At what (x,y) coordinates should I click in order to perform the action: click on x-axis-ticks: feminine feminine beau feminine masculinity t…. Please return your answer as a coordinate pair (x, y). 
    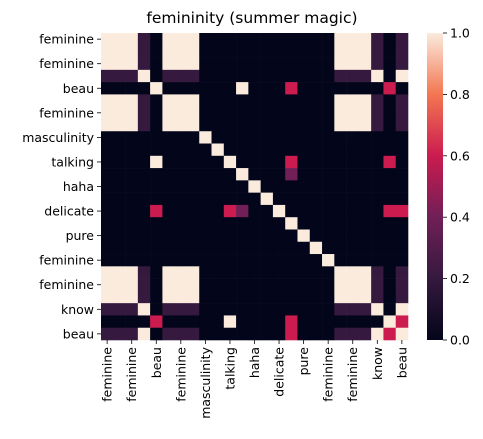
    Looking at the image, I should click on (254, 379).